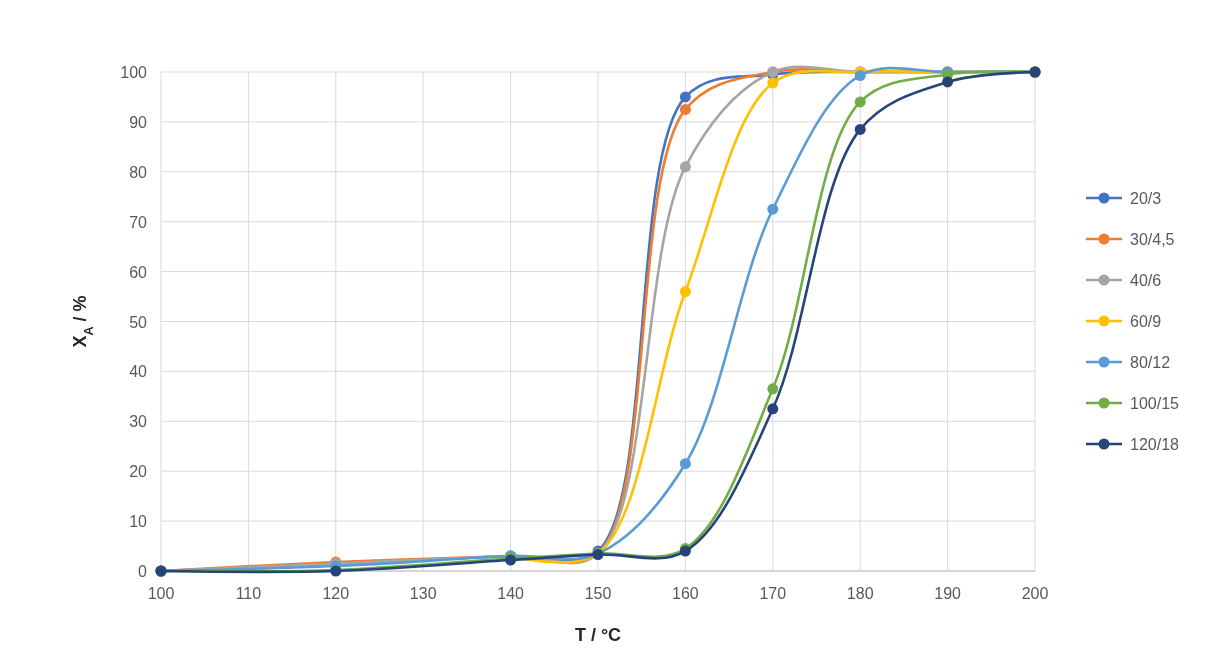 This screenshot has width=1206, height=659. Describe the element at coordinates (423, 593) in the screenshot. I see `x-tick-label: 130` at that location.